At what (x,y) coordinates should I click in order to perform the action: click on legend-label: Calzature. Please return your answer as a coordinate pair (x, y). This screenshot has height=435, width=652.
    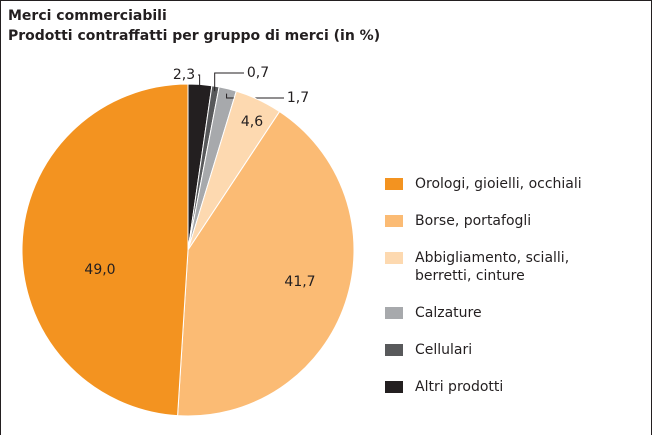
    Looking at the image, I should click on (448, 313).